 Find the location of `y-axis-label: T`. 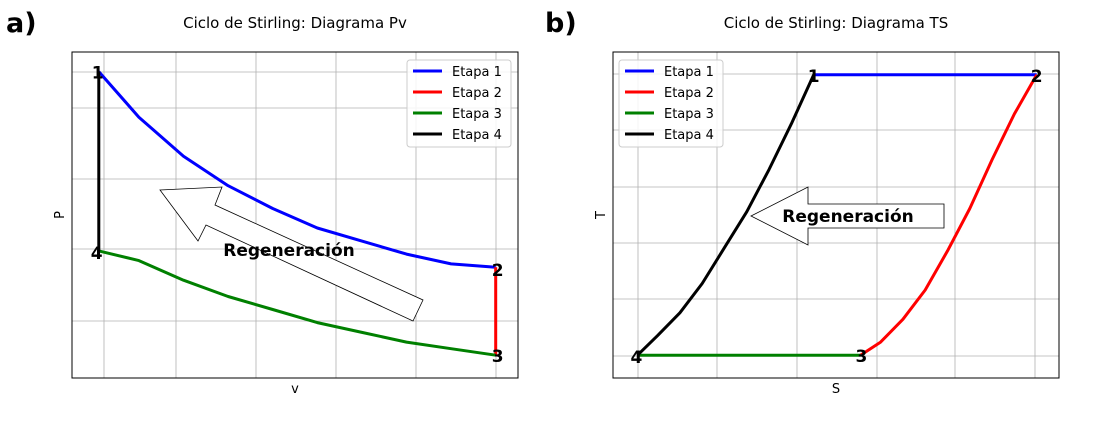

y-axis-label: T is located at coordinates (601, 215).